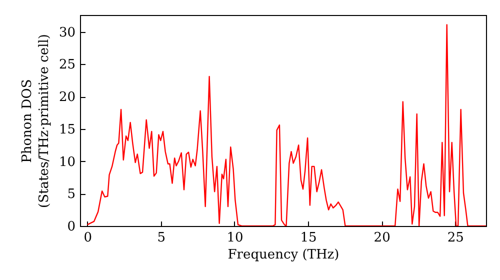 Image resolution: width=500 pixels, height=280 pixels. What do you see at coordinates (36, 121) in the screenshot?
I see `y-axis-title: Phonon DOS (States/THz·primitive cell)` at bounding box center [36, 121].